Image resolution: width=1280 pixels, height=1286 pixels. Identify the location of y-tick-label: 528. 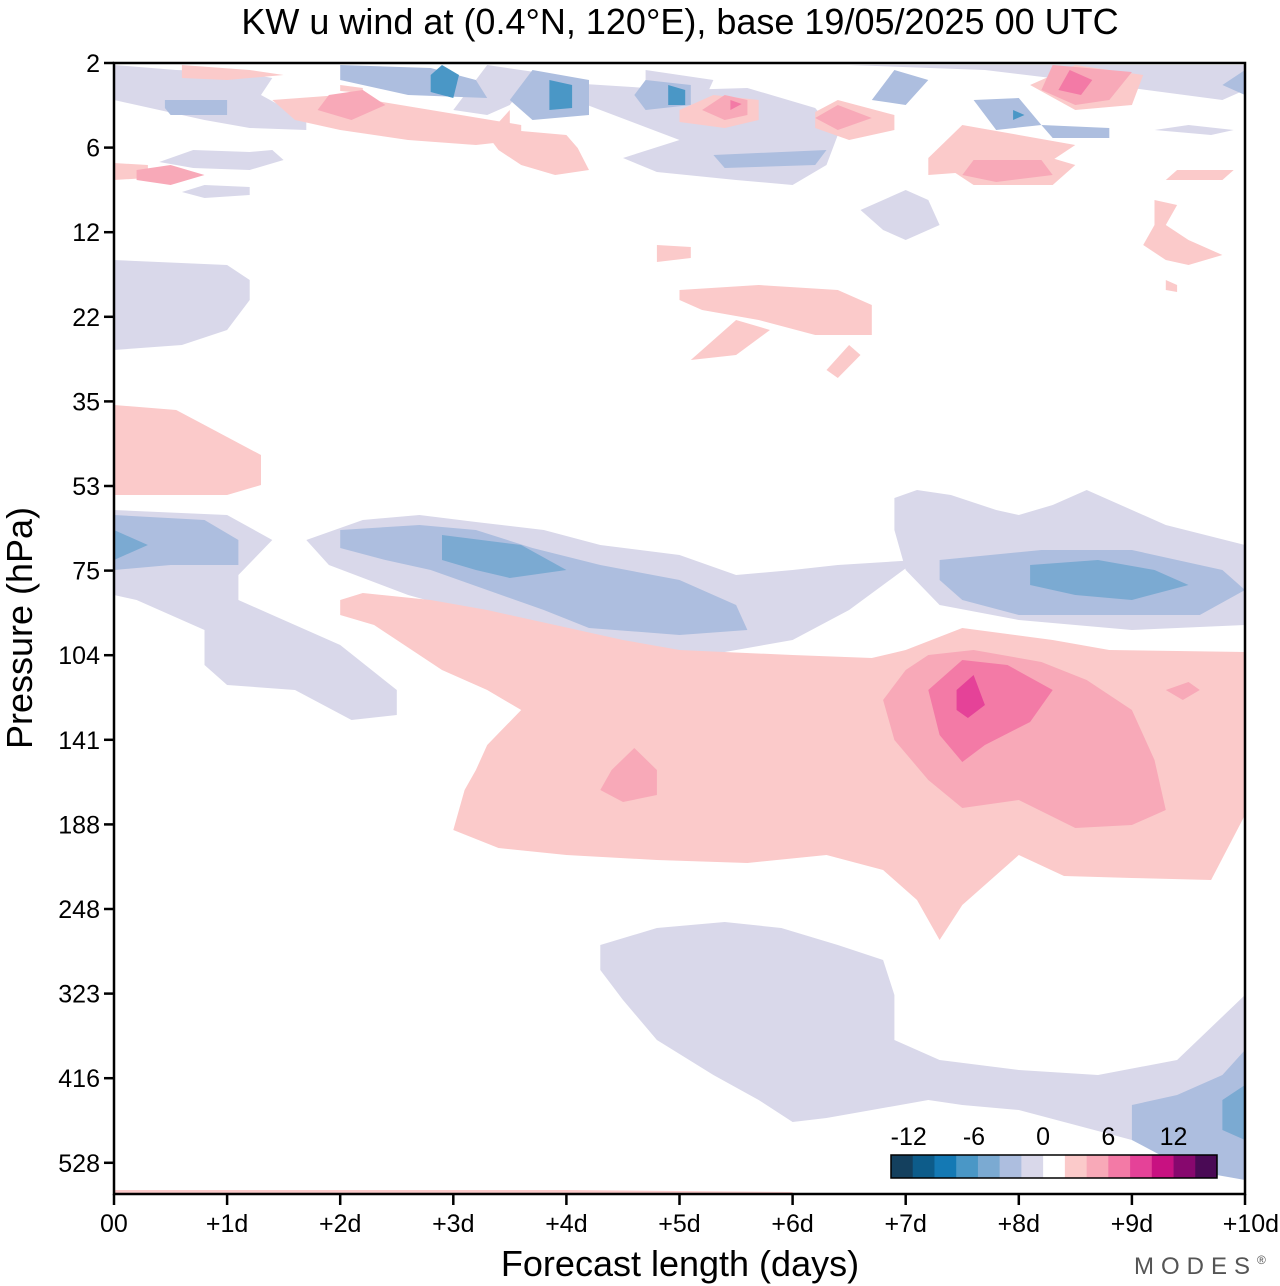
(79, 1164).